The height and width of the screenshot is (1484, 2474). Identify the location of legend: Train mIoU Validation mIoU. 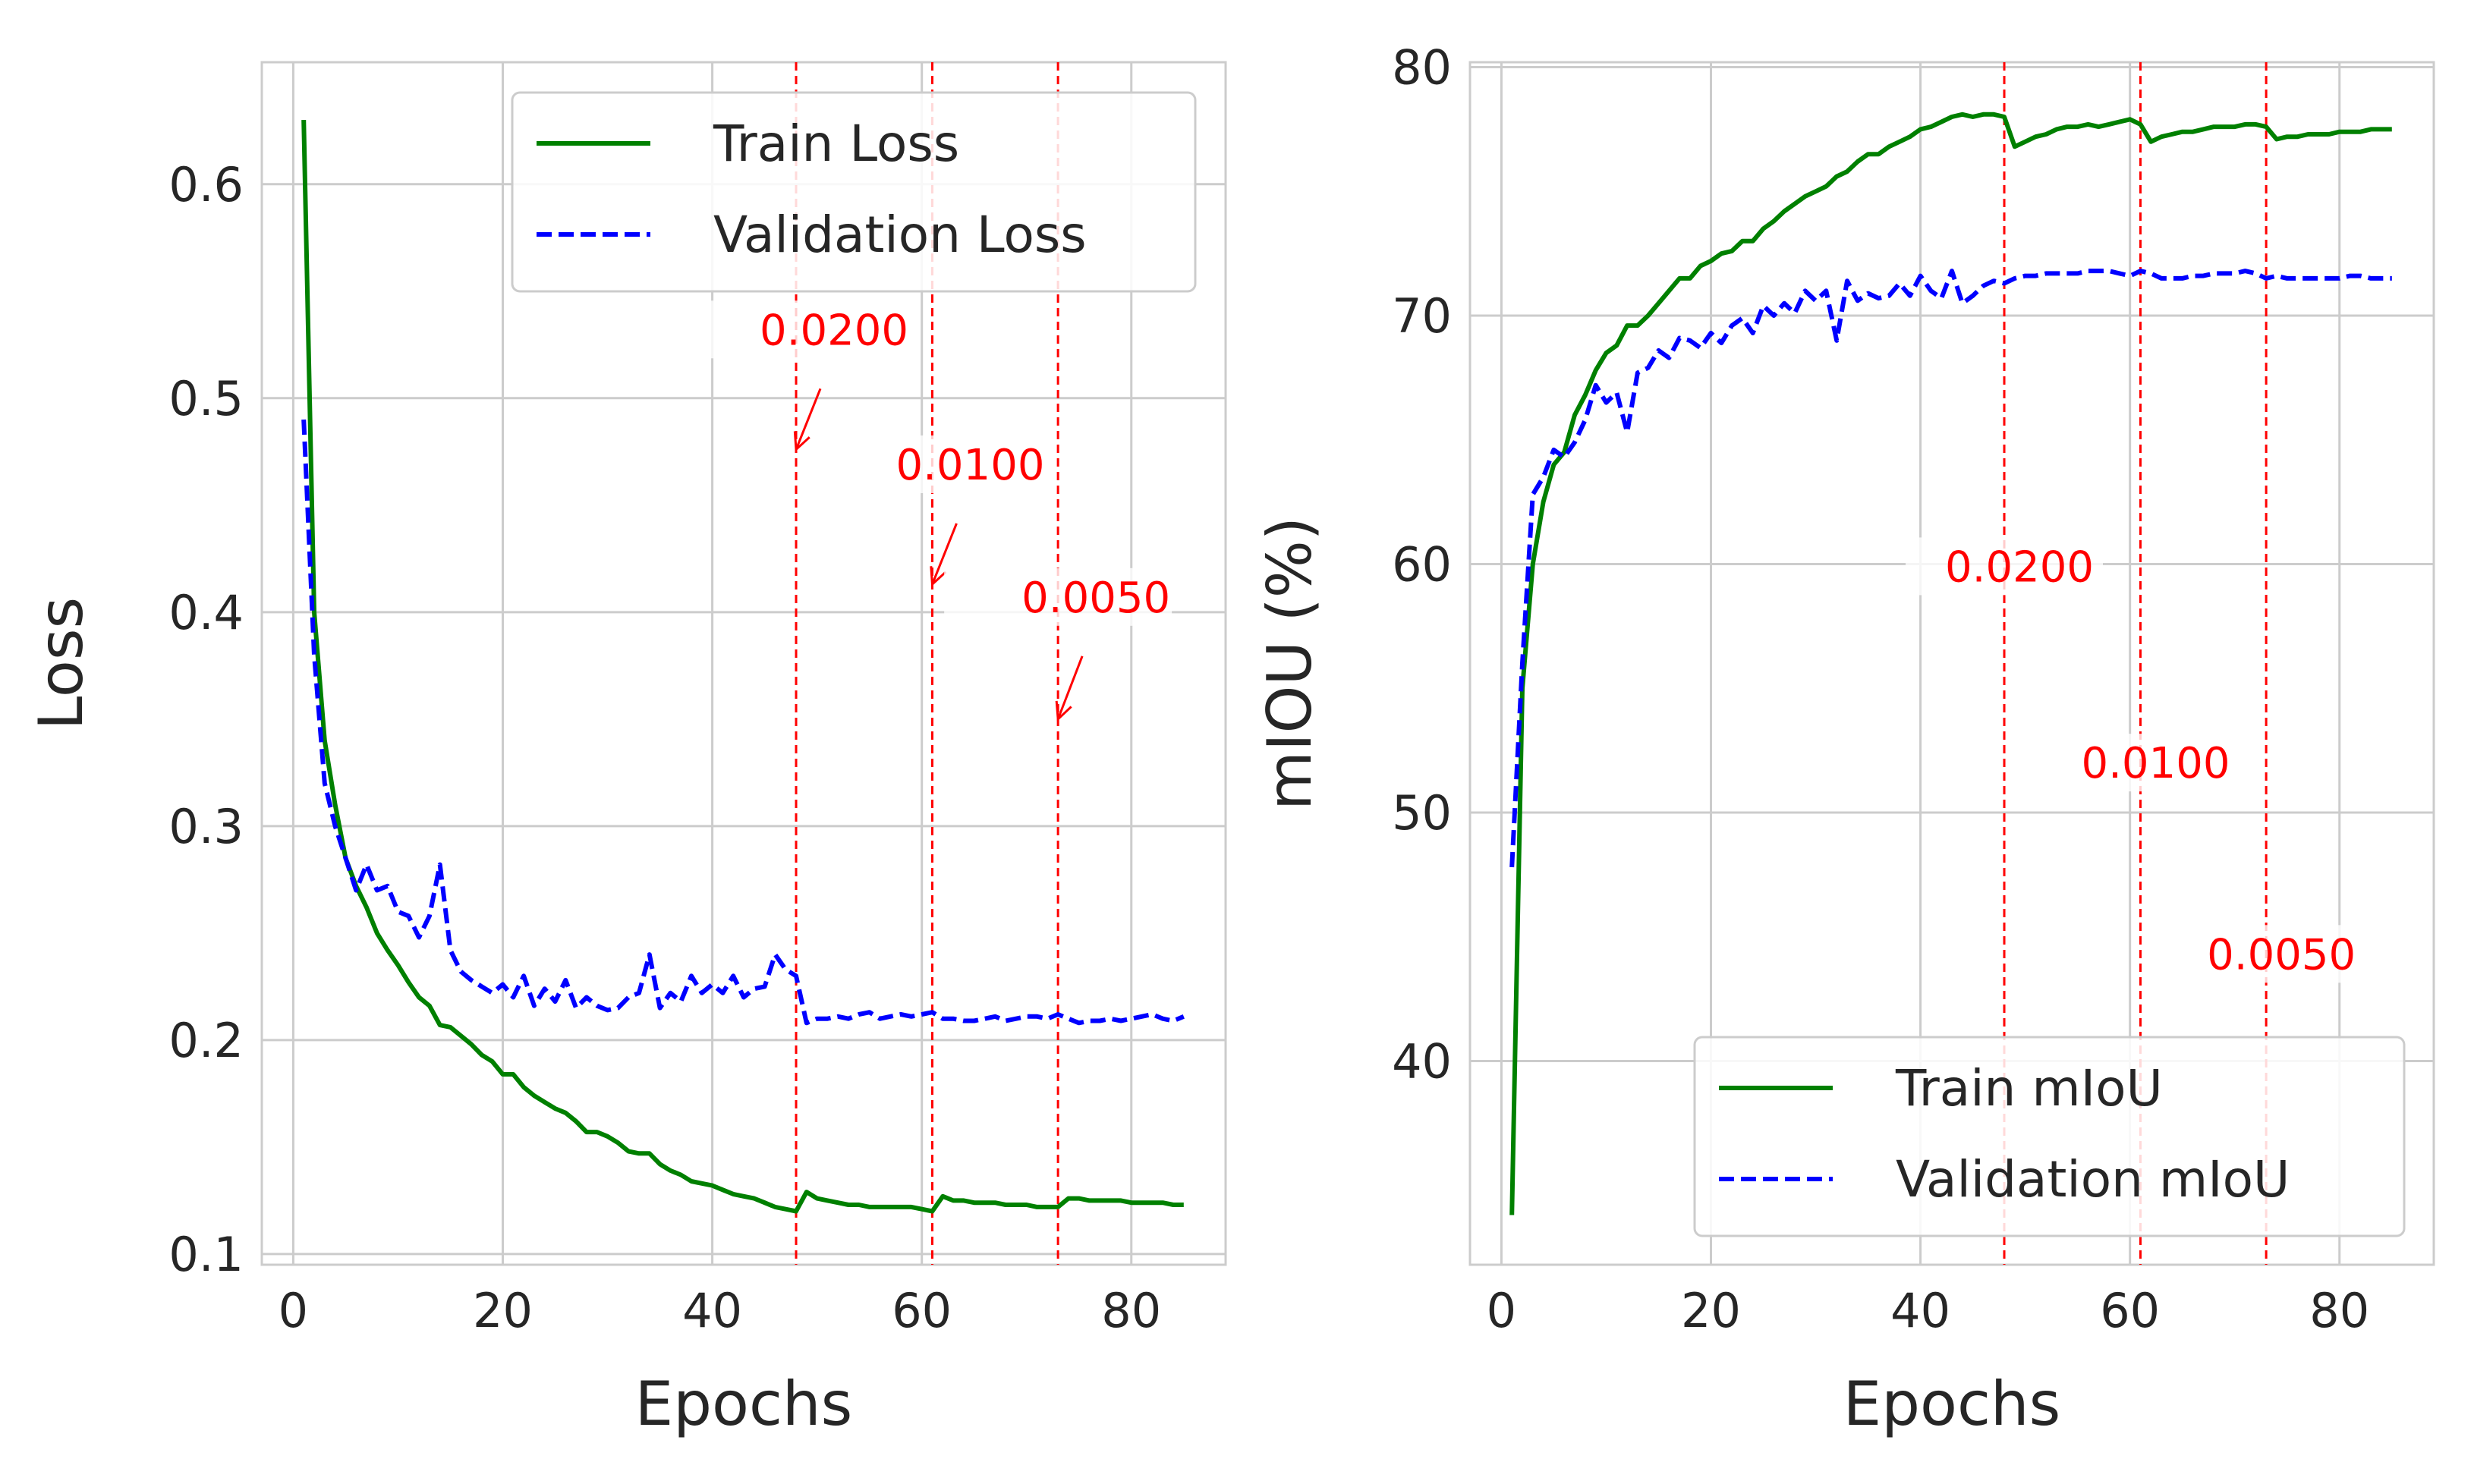
(2049, 1136).